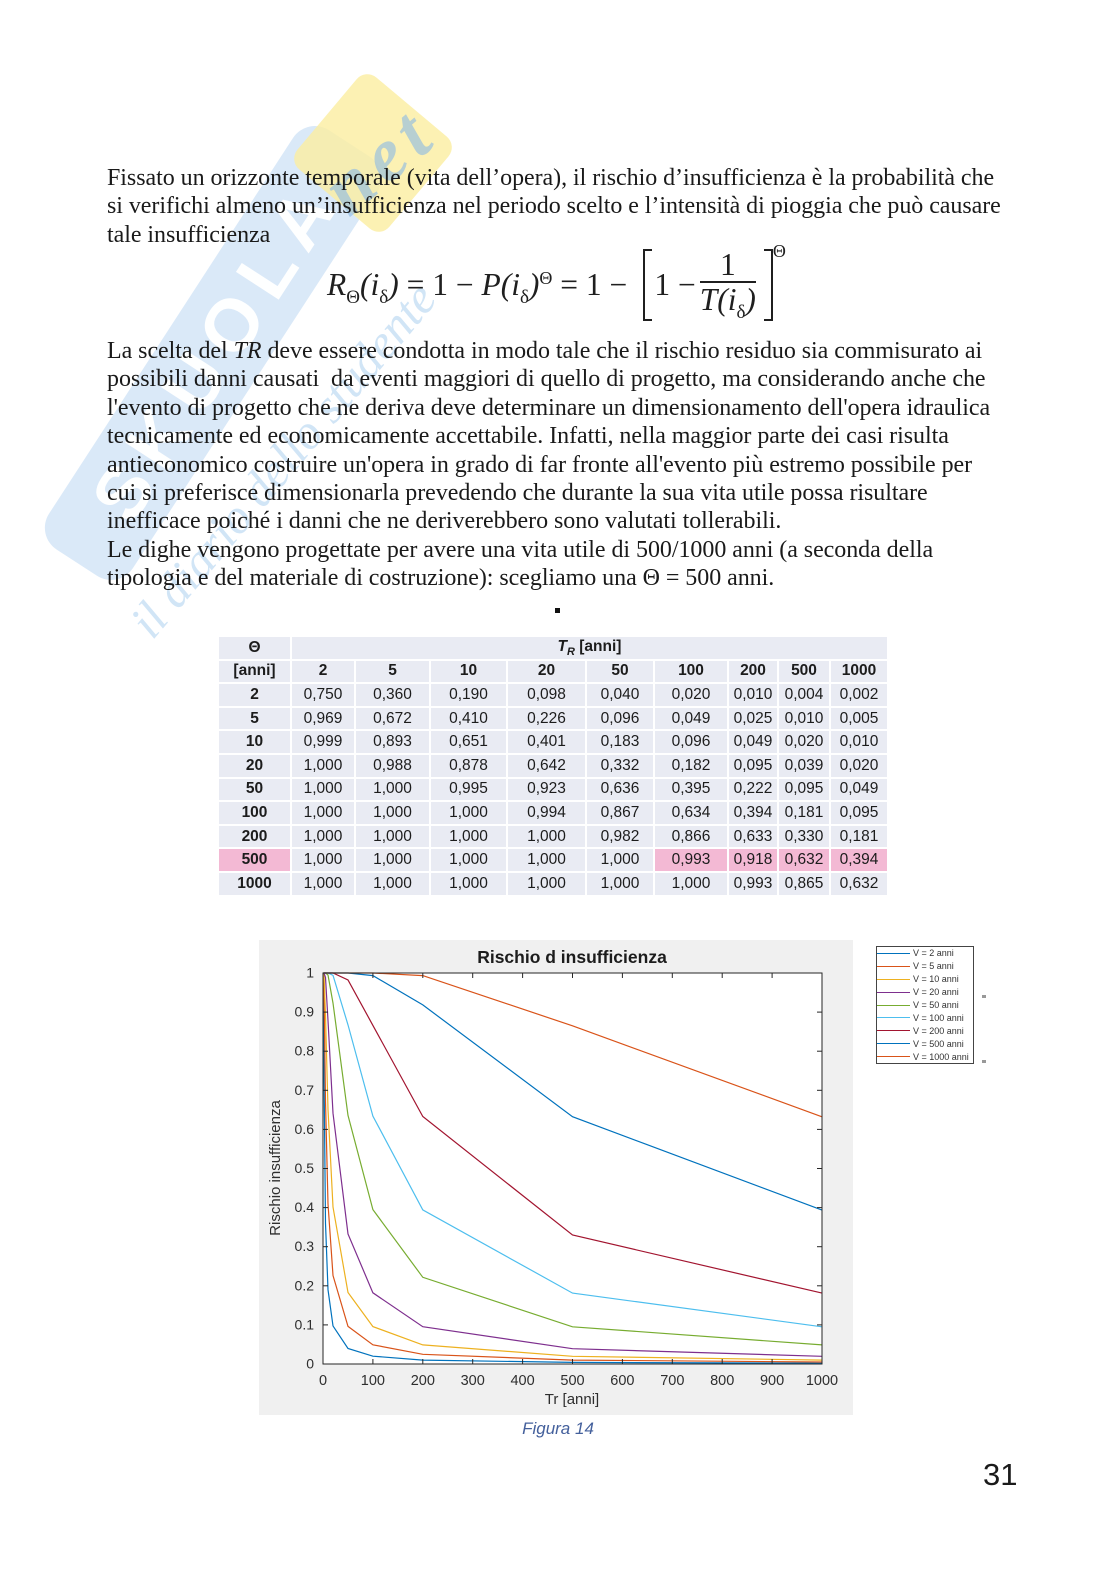  Describe the element at coordinates (310, 973) in the screenshot. I see `svg-text: 1` at that location.